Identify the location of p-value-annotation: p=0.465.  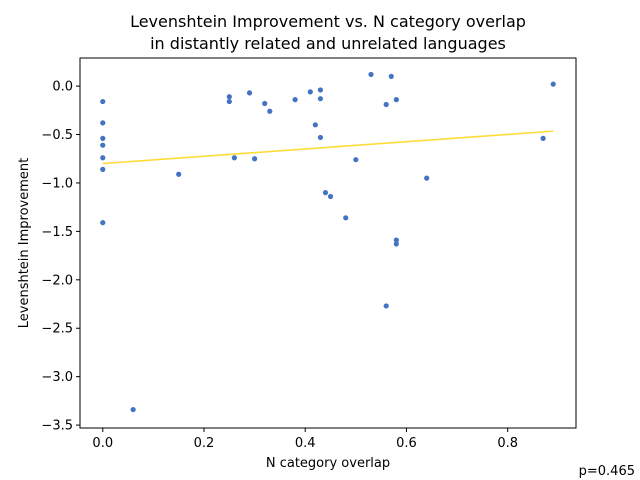
(607, 471).